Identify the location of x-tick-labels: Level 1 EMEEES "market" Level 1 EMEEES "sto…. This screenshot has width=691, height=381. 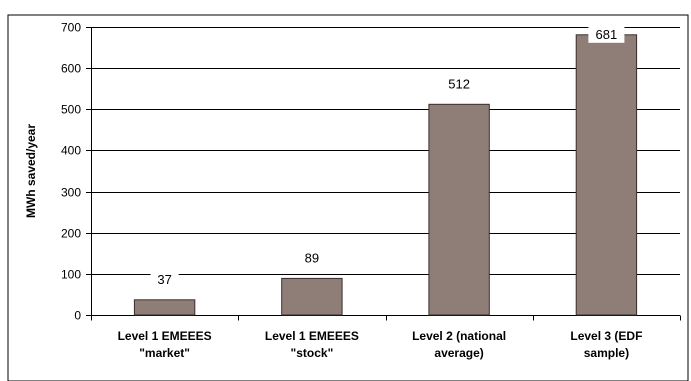
(380, 344).